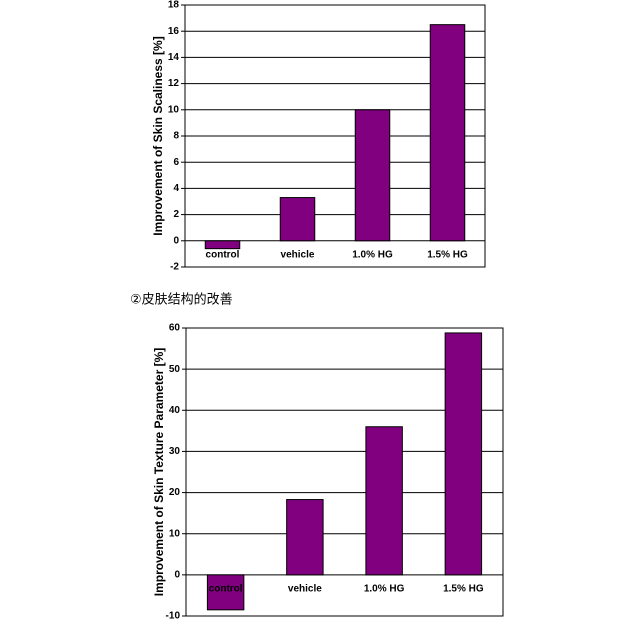 This screenshot has height=642, width=641. Describe the element at coordinates (175, 410) in the screenshot. I see `y-tick-label: 40` at that location.